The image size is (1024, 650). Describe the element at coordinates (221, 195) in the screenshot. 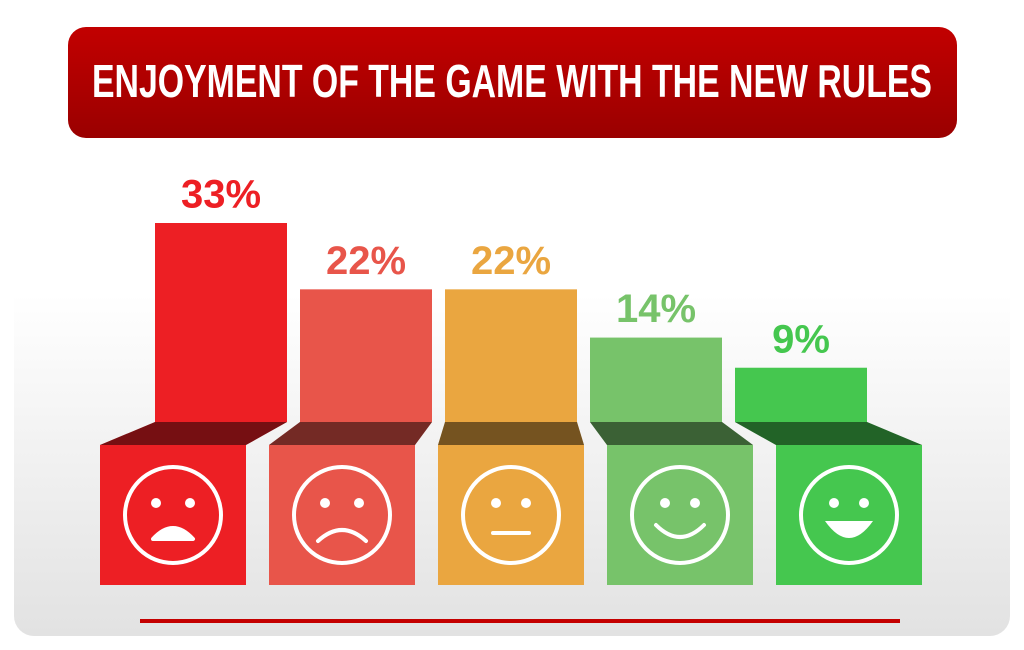

I see `value-label: 33%` at that location.